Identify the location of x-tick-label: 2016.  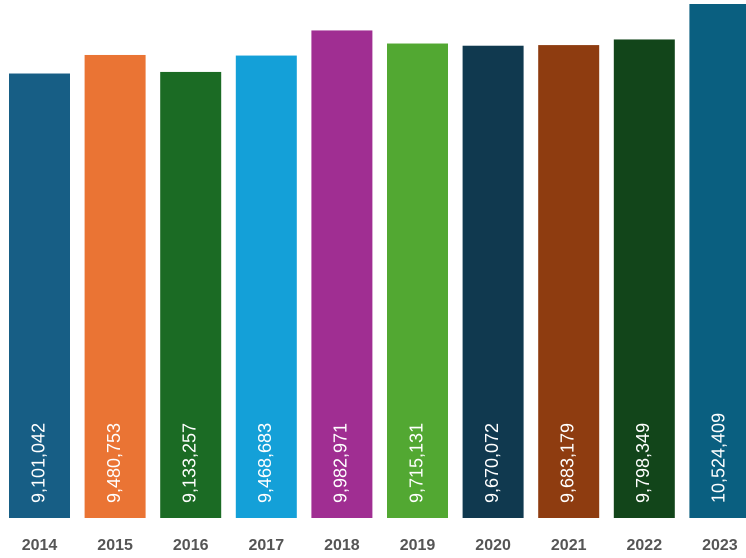
(191, 545).